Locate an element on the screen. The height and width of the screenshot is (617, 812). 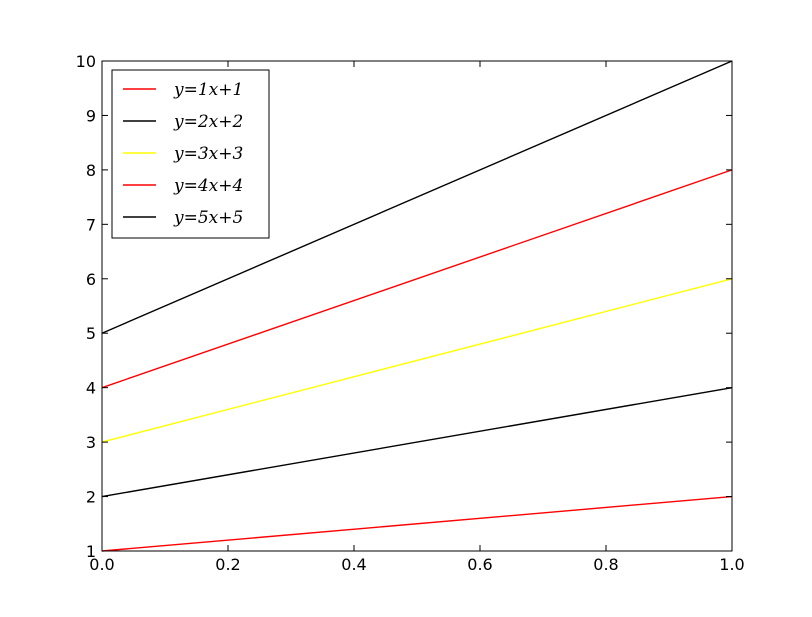
legend-label-1: y=1x+1 is located at coordinates (208, 90).